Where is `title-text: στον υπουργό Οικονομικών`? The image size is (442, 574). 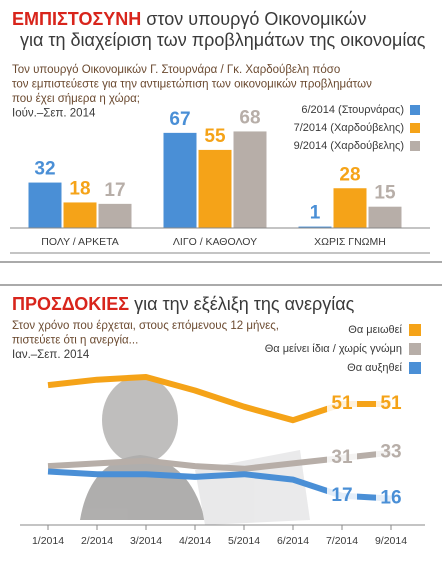
title-text: στον υπουργό Οικονομικών is located at coordinates (253, 19).